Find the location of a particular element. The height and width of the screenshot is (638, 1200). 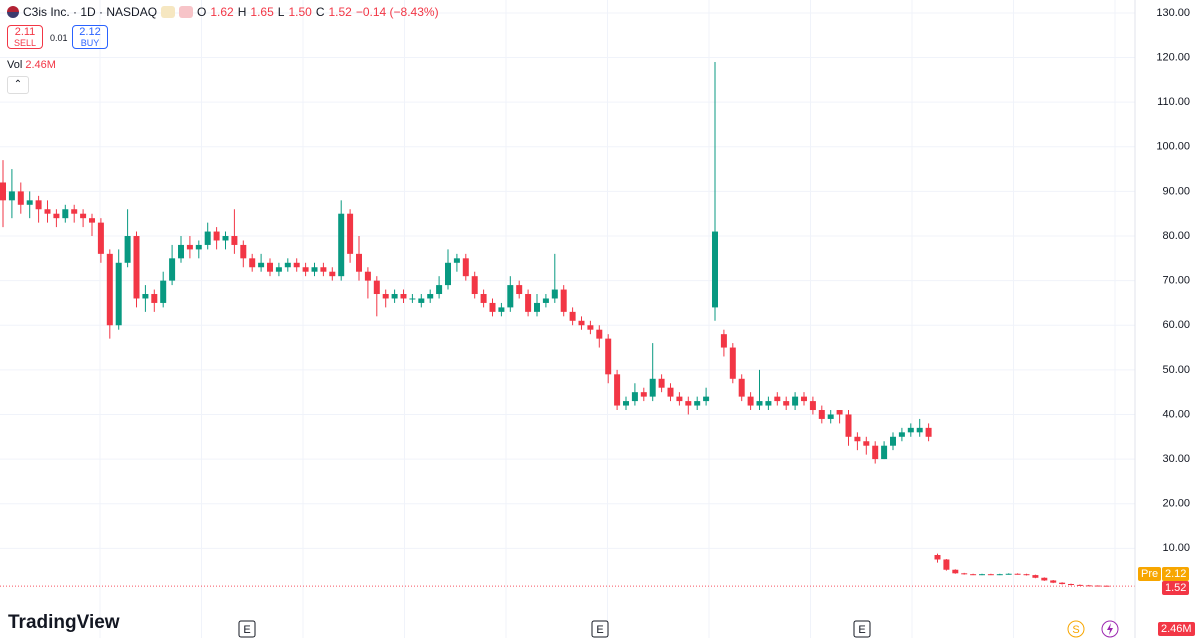

buy-button: 2.12 BUY is located at coordinates (90, 37).